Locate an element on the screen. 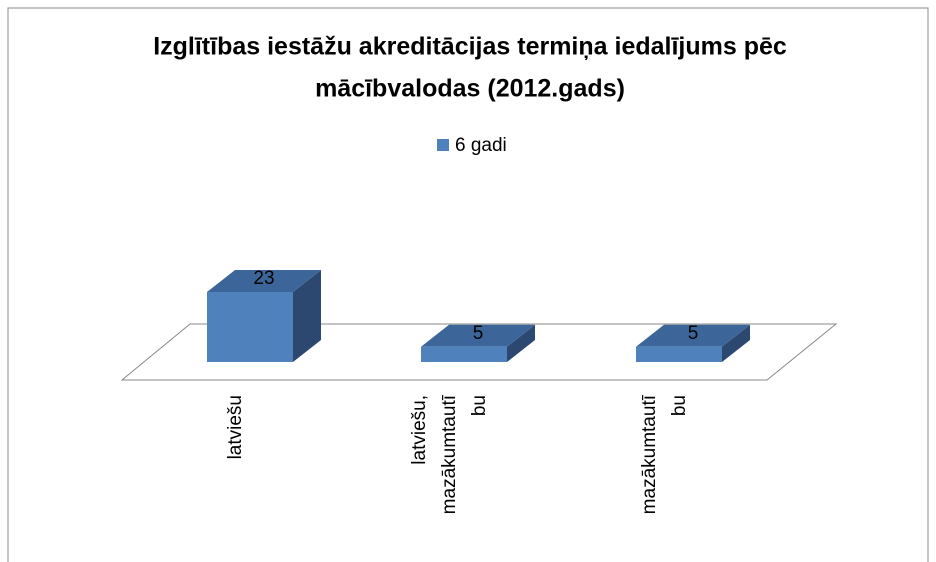 This screenshot has height=562, width=936. legend-label: 6 gadi is located at coordinates (481, 145).